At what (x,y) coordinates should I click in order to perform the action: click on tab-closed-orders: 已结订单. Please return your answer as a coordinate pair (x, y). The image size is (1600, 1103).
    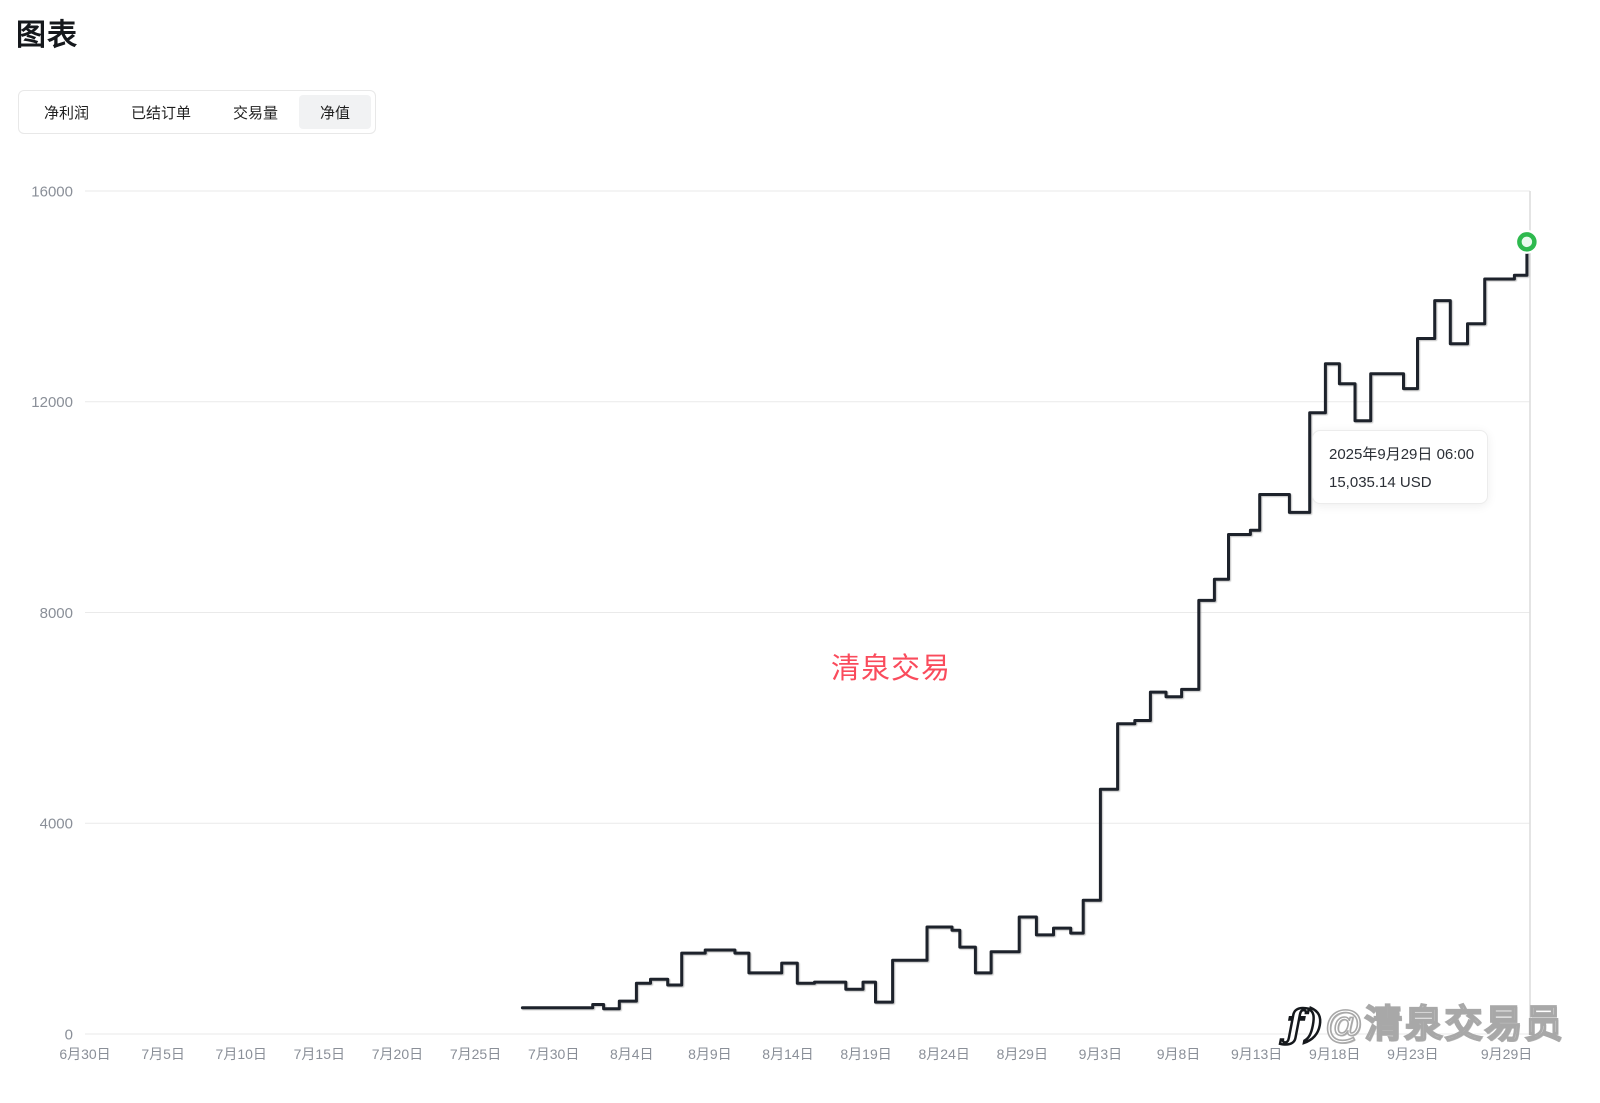
    Looking at the image, I should click on (161, 113).